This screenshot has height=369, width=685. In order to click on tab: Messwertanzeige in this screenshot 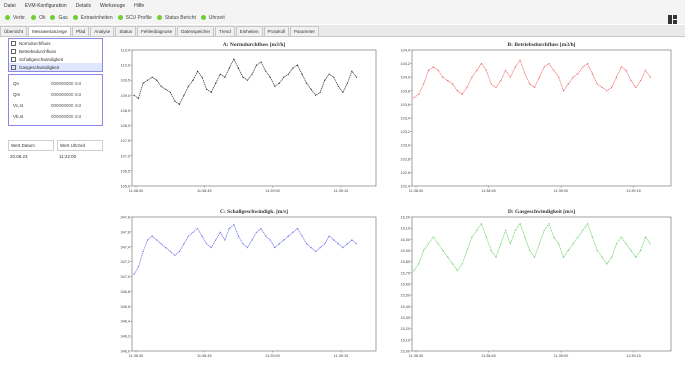, I will do `click(50, 31)`.